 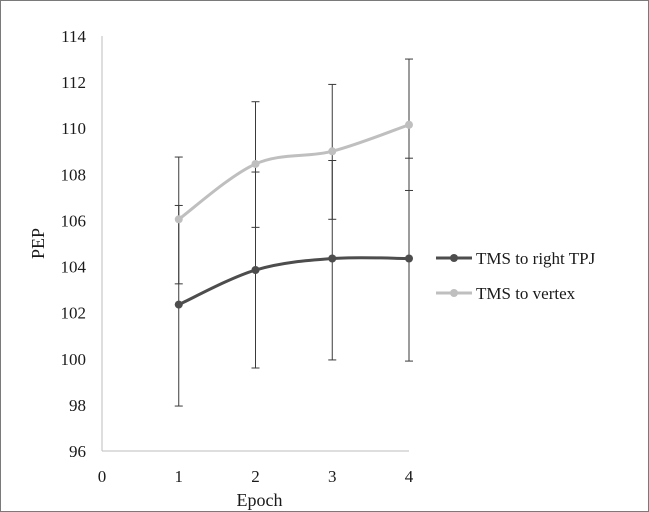 What do you see at coordinates (332, 476) in the screenshot?
I see `x-tick-label: 3` at bounding box center [332, 476].